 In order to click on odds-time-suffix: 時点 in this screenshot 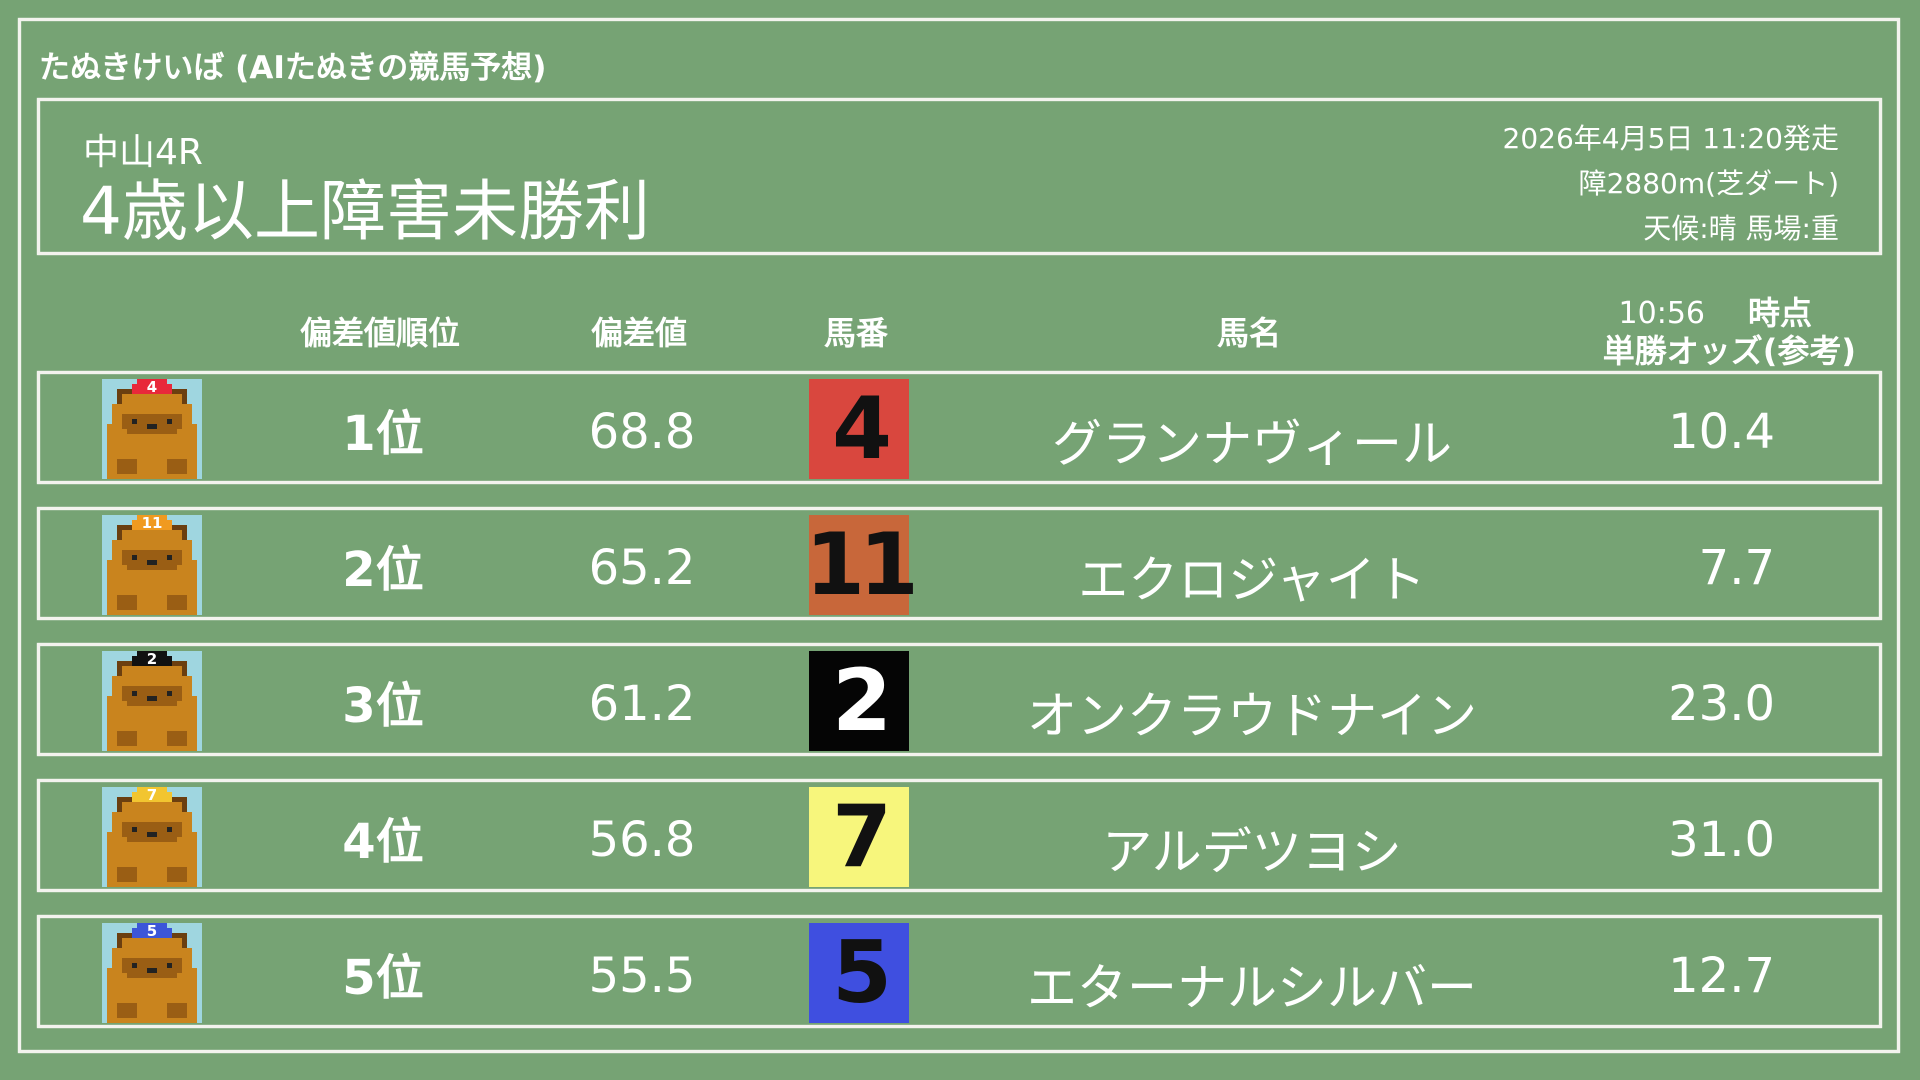, I will do `click(1779, 313)`.